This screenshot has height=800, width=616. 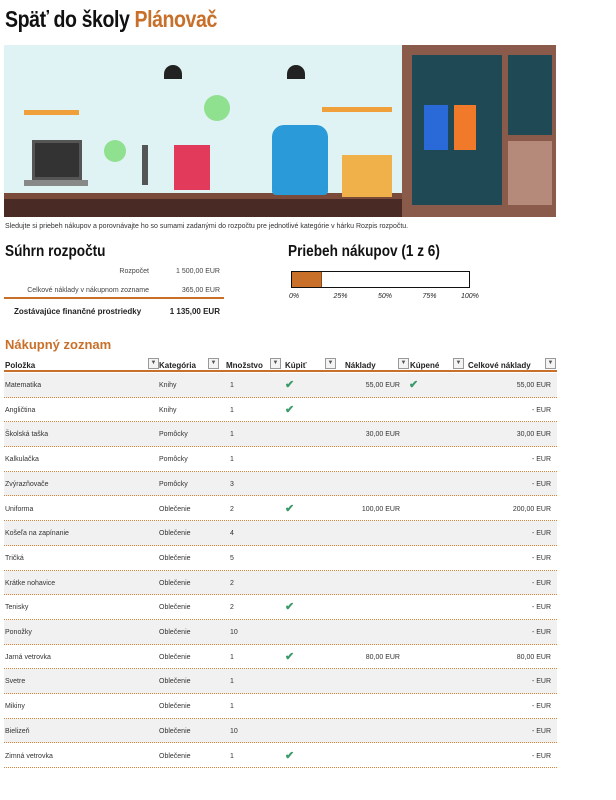 What do you see at coordinates (27, 484) in the screenshot?
I see `item-name: Zvýrazňovače` at bounding box center [27, 484].